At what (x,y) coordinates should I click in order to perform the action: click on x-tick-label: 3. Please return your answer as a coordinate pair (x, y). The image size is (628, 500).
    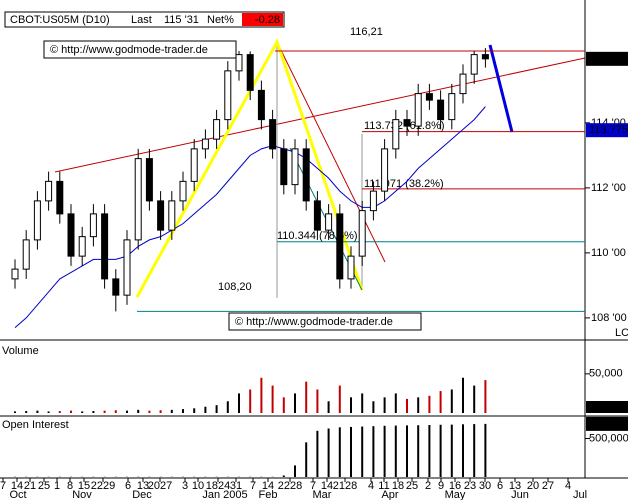
    Looking at the image, I should click on (185, 486).